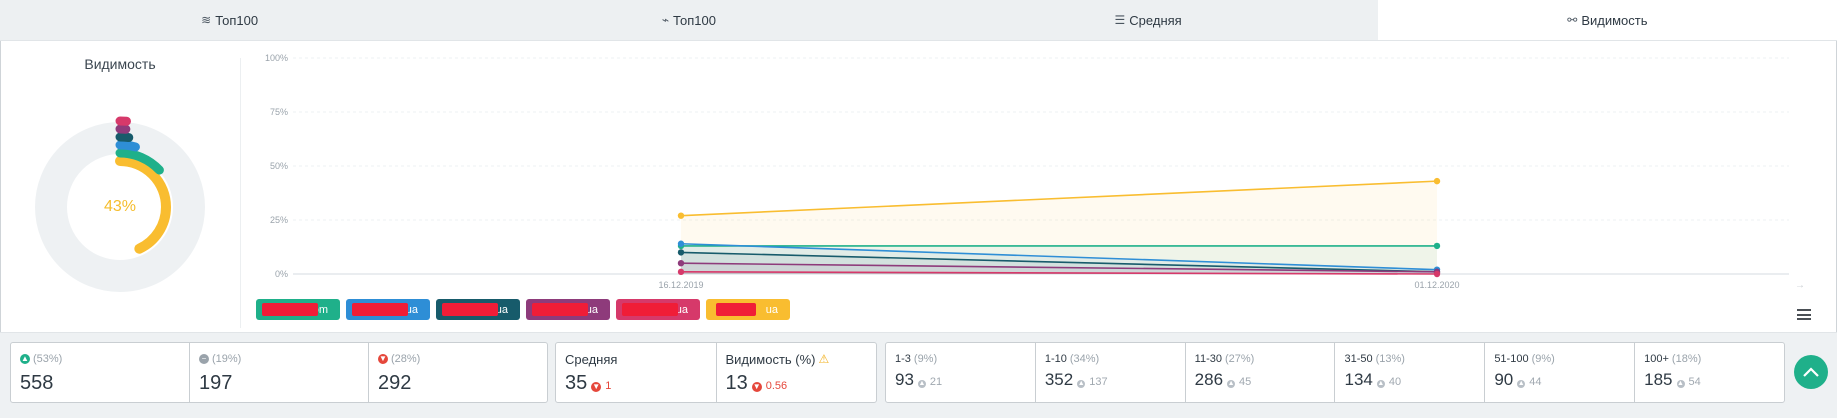 The height and width of the screenshot is (418, 1837). Describe the element at coordinates (716, 372) in the screenshot. I see `averages-card: Средняя 35 ▼ 1 Видимость (%) ⚠ 13 ▼ 0.56` at that location.